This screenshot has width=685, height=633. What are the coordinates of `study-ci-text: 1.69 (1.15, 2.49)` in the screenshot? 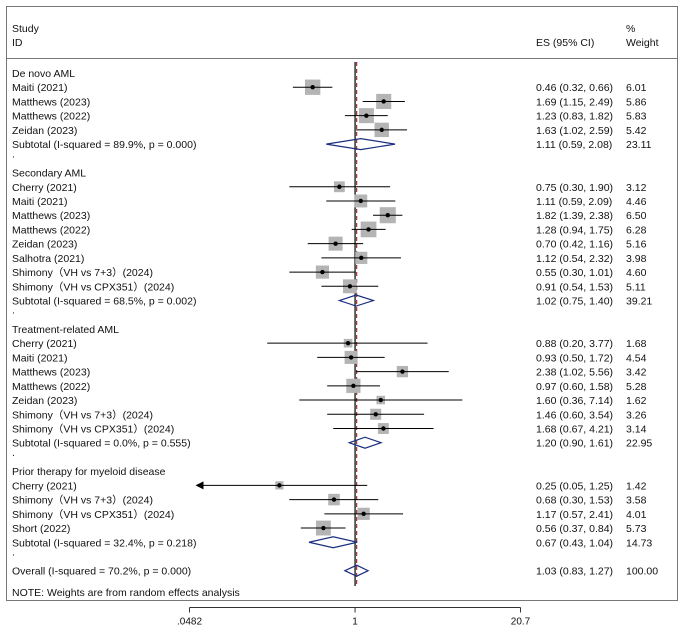 It's located at (574, 102).